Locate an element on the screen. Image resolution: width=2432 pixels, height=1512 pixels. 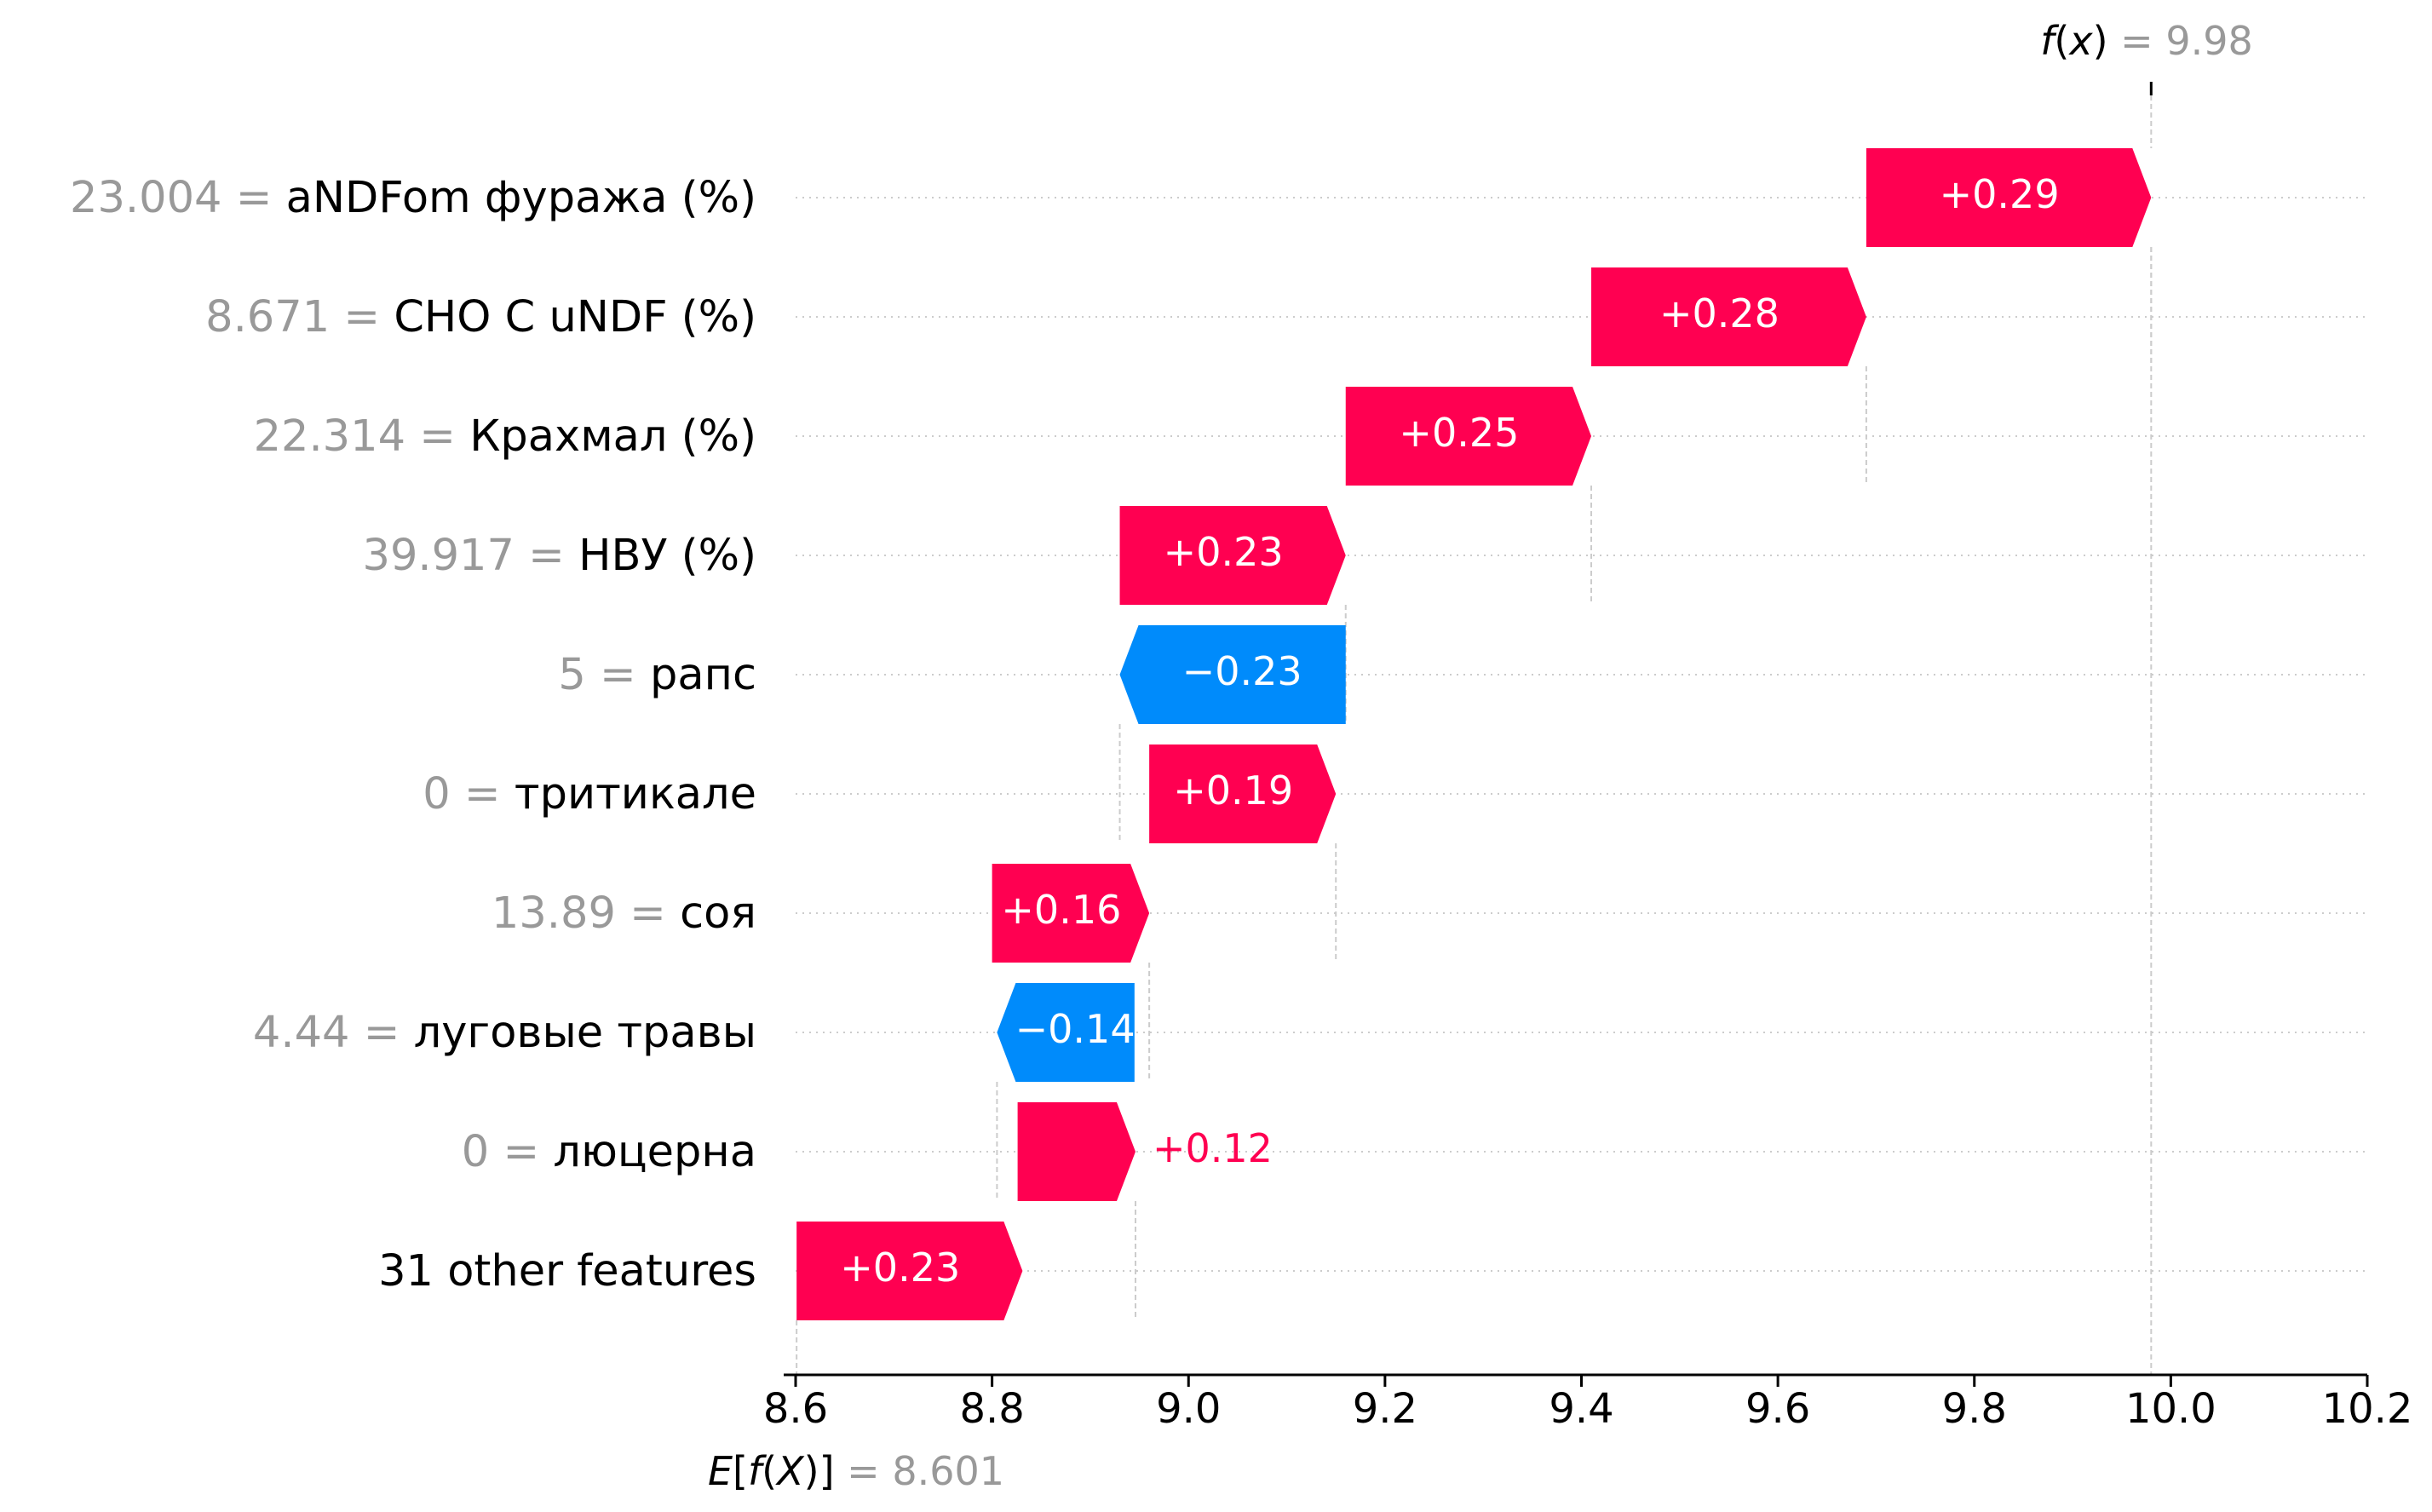
bar-value-label: +0.16 is located at coordinates (1061, 910).